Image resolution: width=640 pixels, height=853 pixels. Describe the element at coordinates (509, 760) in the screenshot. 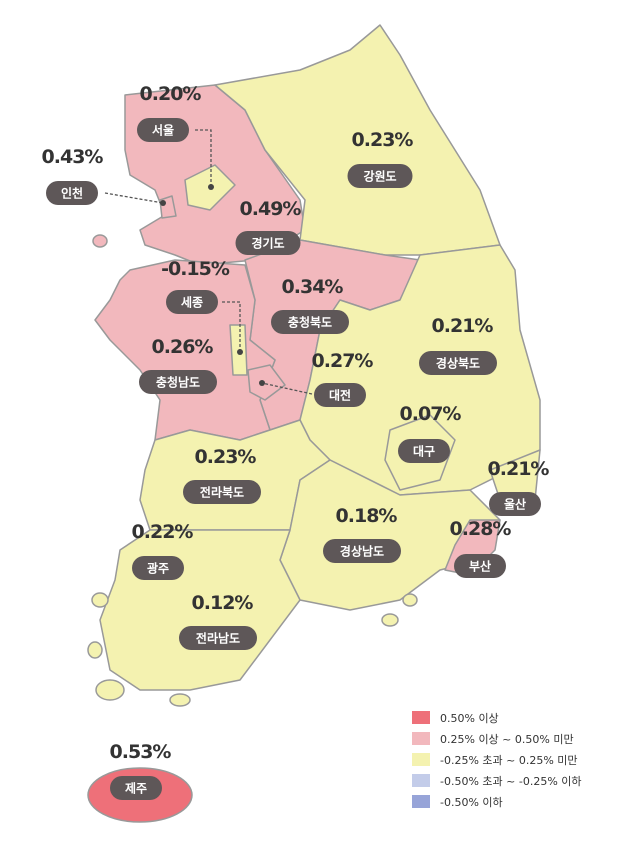

I see `legend-label: -0.25% 초과 ~ 0.25% 미만` at that location.